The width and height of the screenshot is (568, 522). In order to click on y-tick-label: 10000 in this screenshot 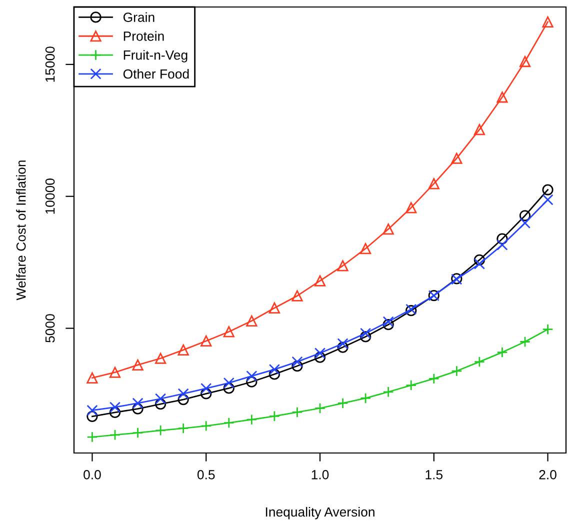, I will do `click(50, 196)`.